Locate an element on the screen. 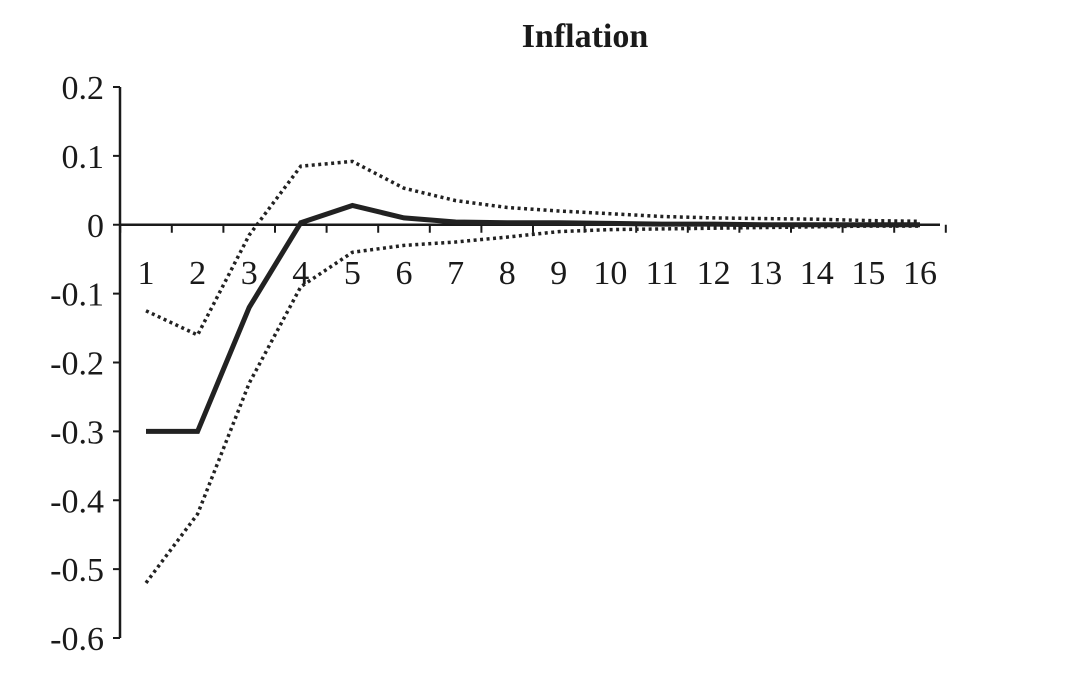 This screenshot has width=1088, height=700. y-tick-label: 0.1 is located at coordinates (83, 157).